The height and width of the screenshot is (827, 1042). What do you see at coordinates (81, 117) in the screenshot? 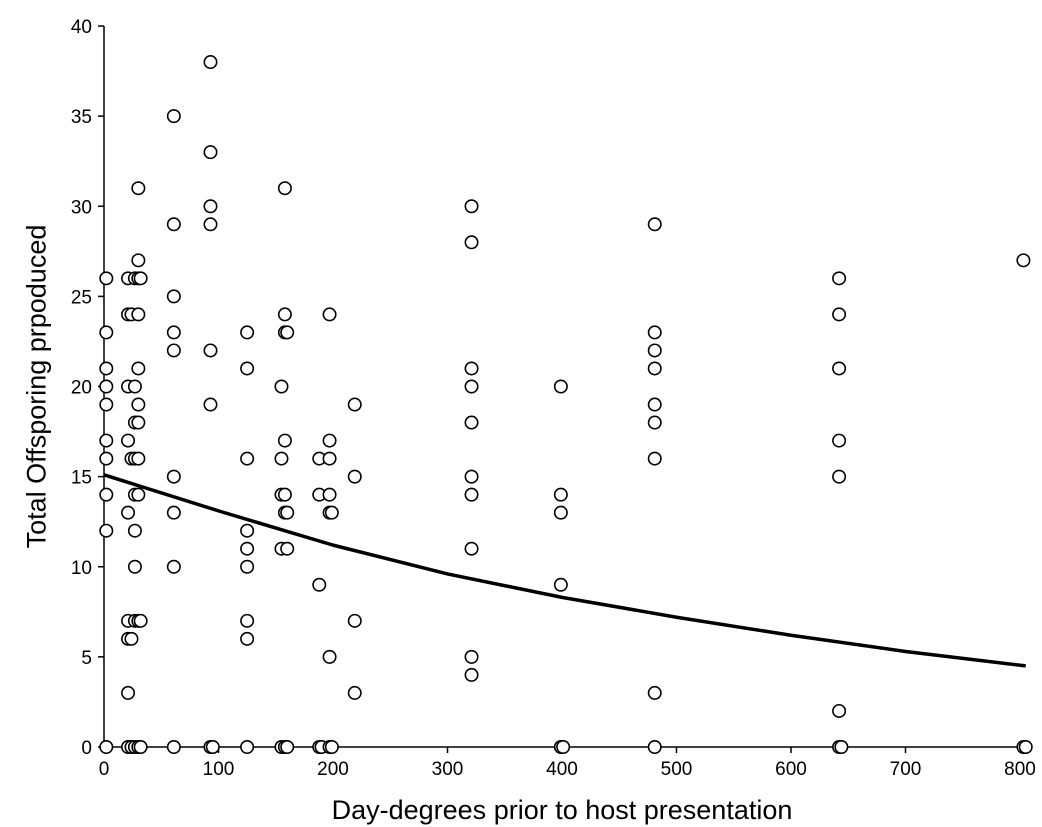
I see `y-tick-label: 35` at bounding box center [81, 117].